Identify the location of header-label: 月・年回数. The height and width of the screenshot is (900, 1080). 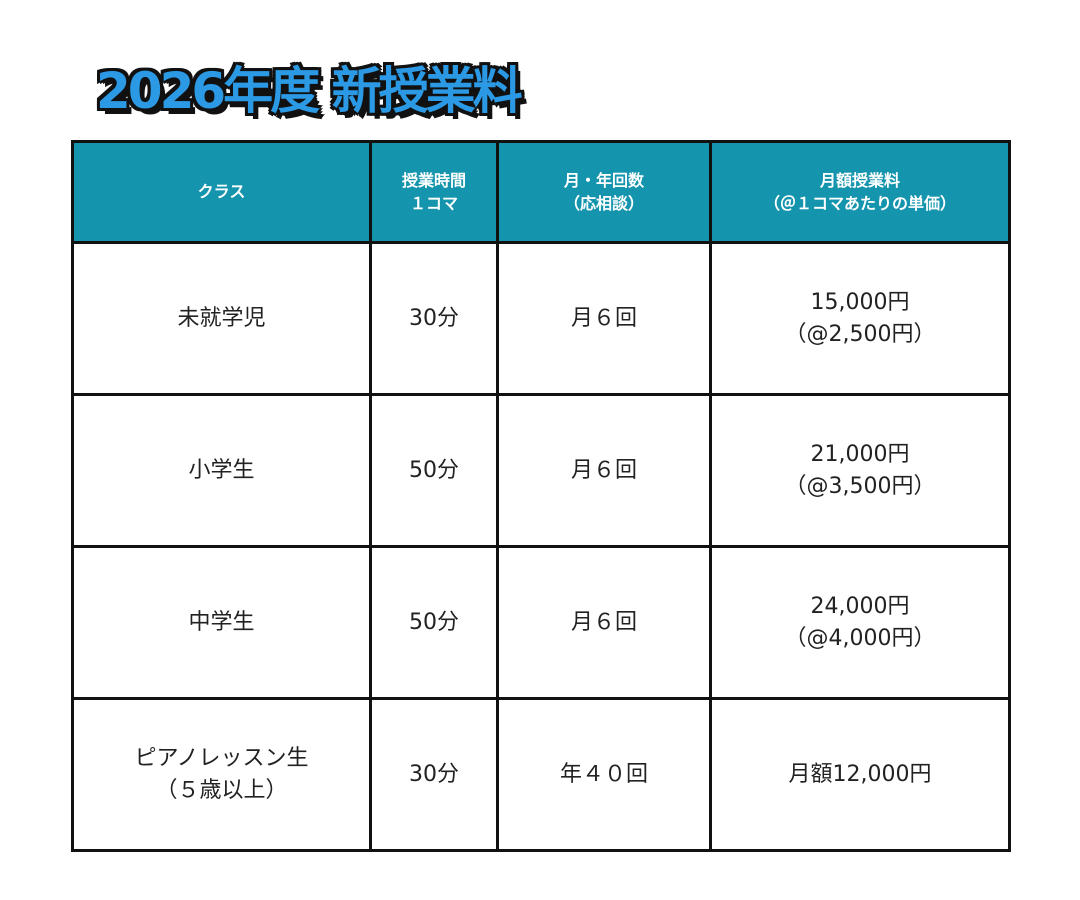
(603, 180).